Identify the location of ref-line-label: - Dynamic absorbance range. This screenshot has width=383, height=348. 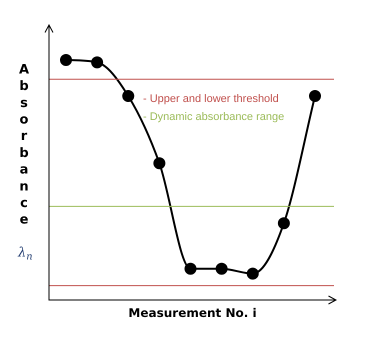
(213, 117).